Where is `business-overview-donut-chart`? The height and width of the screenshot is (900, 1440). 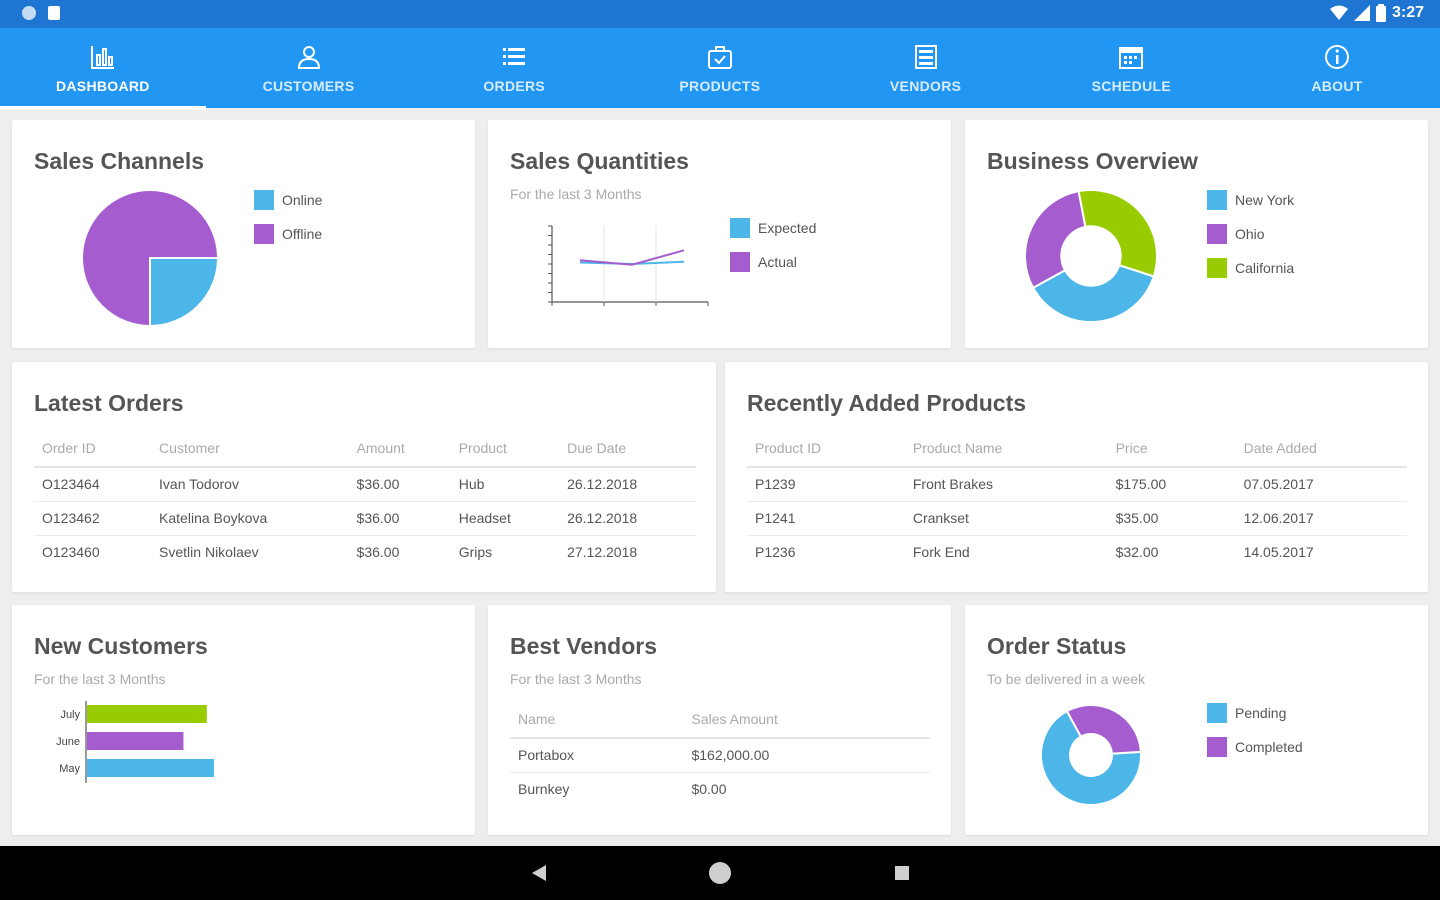
business-overview-donut-chart is located at coordinates (1091, 256).